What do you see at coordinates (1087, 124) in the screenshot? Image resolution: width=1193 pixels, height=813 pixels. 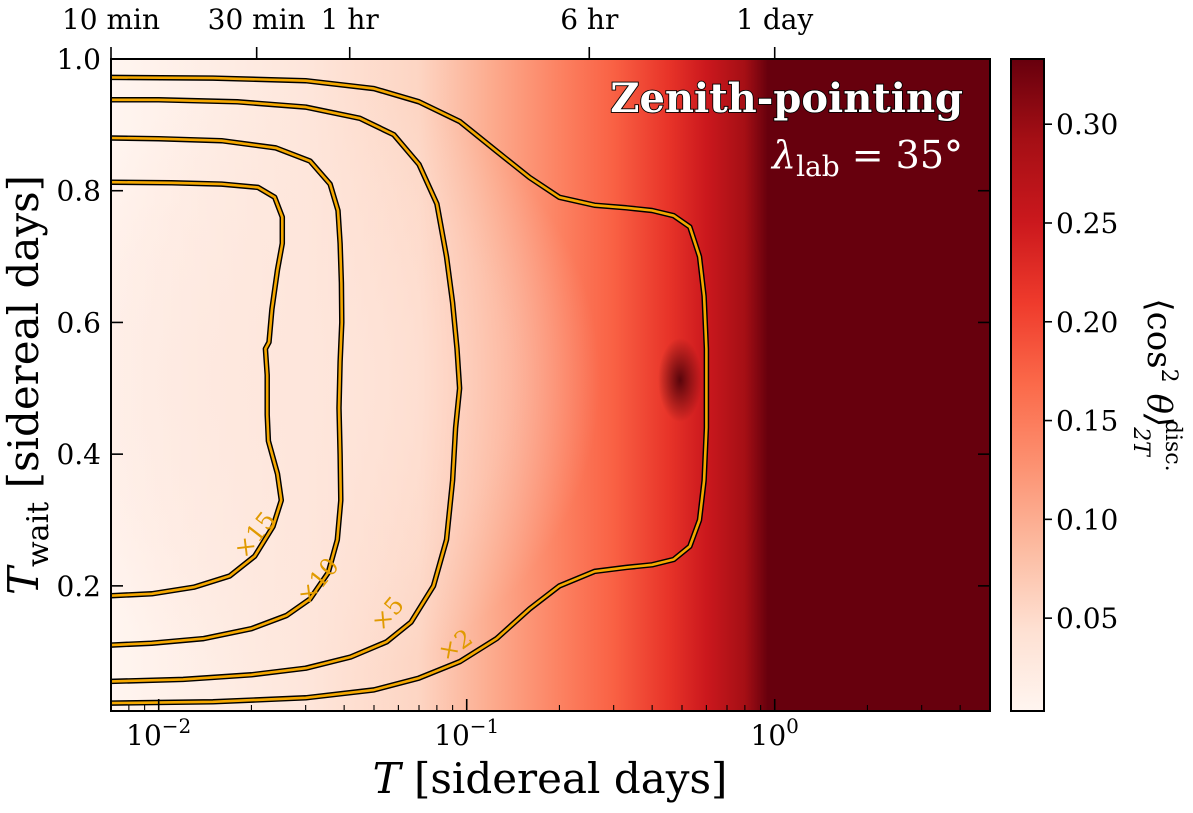 I see `colorbar-tick-label-5: 0.30` at bounding box center [1087, 124].